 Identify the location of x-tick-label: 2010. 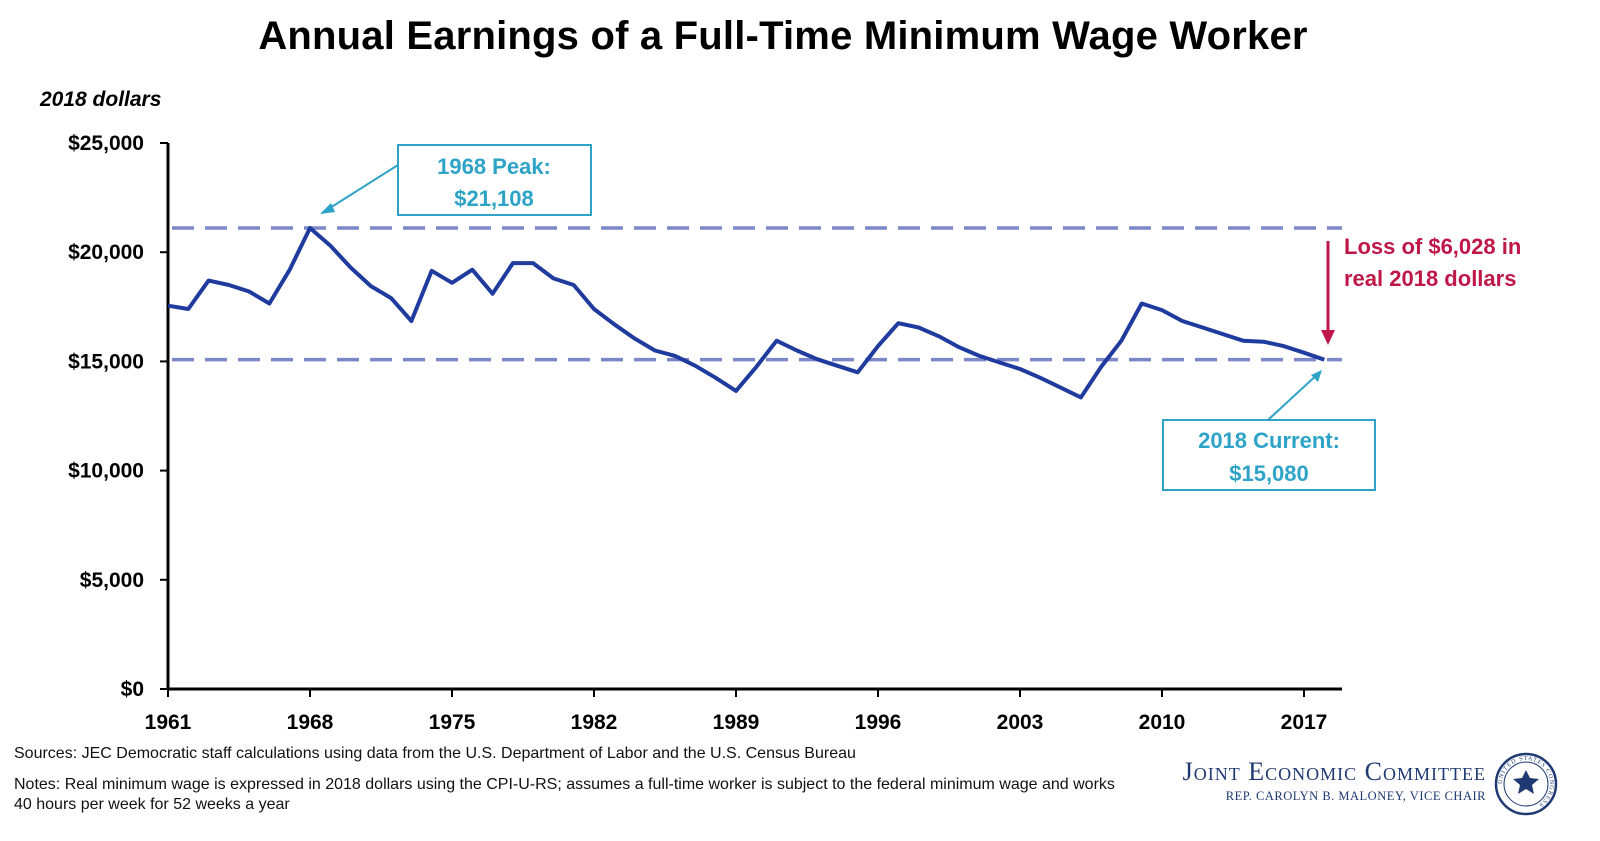
(1162, 722).